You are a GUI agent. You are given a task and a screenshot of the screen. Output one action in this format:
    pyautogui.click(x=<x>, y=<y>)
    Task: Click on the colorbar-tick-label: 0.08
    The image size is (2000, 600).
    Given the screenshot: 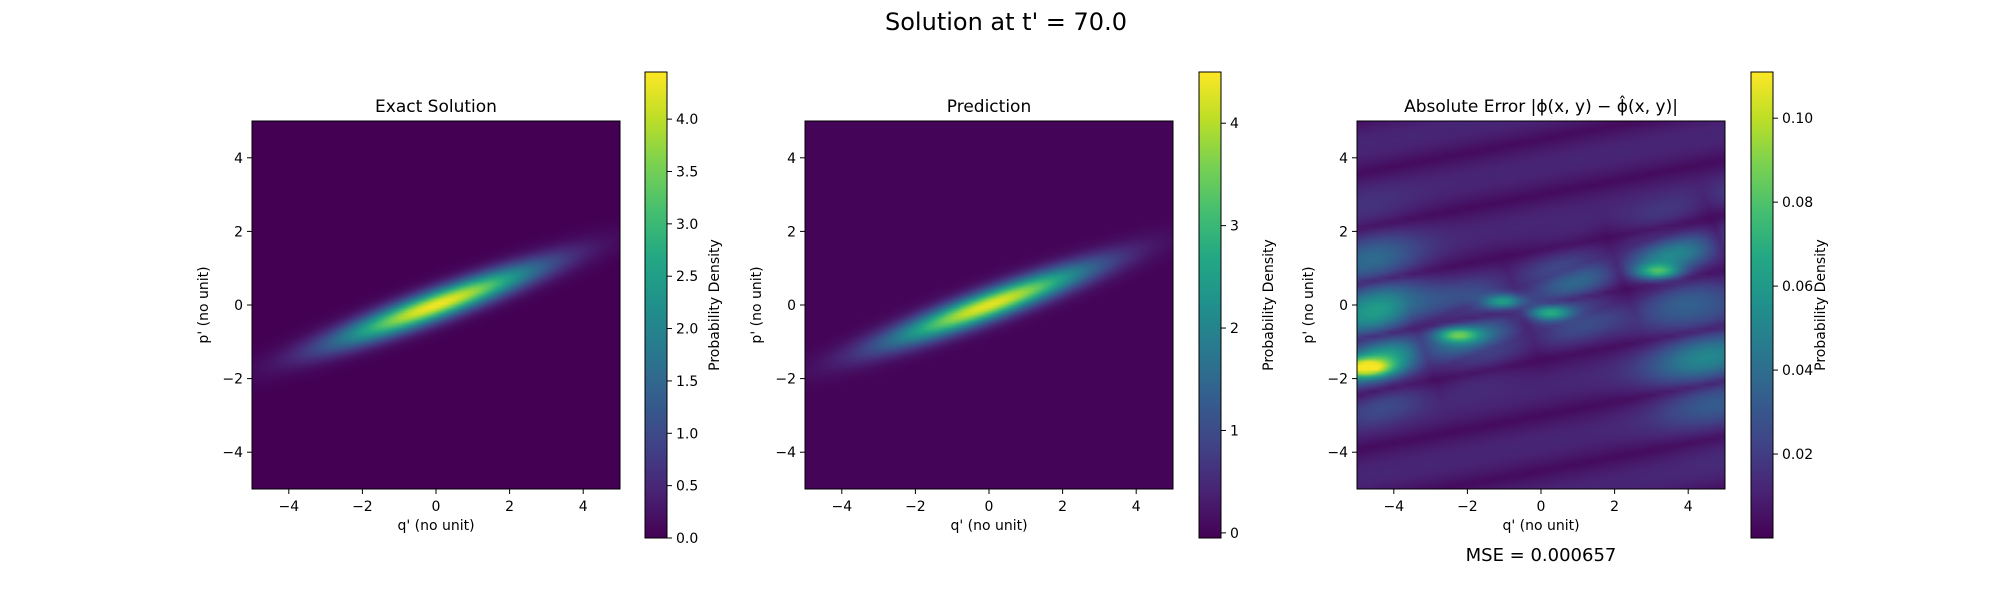 What is the action you would take?
    pyautogui.click(x=1797, y=203)
    